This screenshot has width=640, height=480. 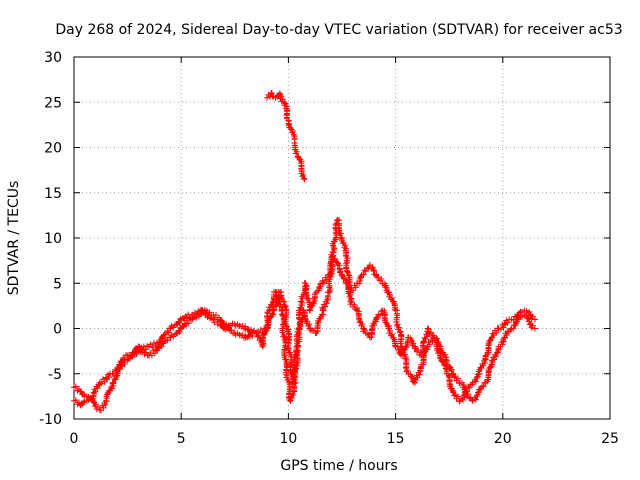 I want to click on y-axis-label: SDTVAR / TECUs, so click(x=14, y=238).